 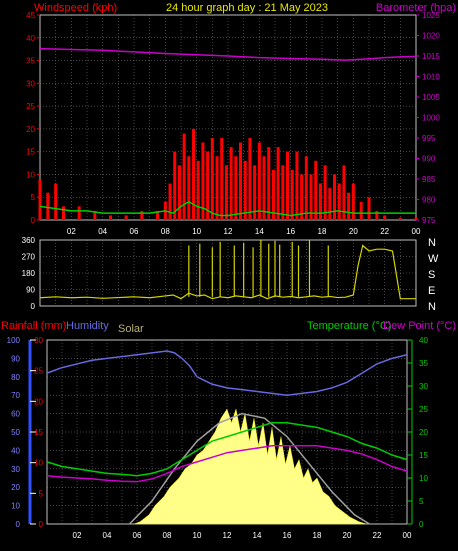 I want to click on temperature-tick-label: 10, so click(x=423, y=478).